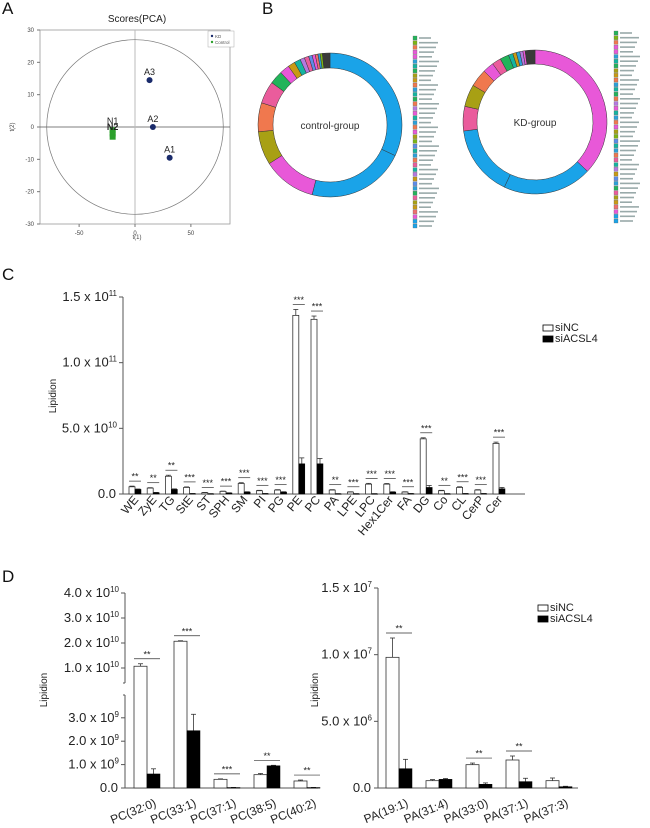  I want to click on pca-point-label: A3, so click(149, 72).